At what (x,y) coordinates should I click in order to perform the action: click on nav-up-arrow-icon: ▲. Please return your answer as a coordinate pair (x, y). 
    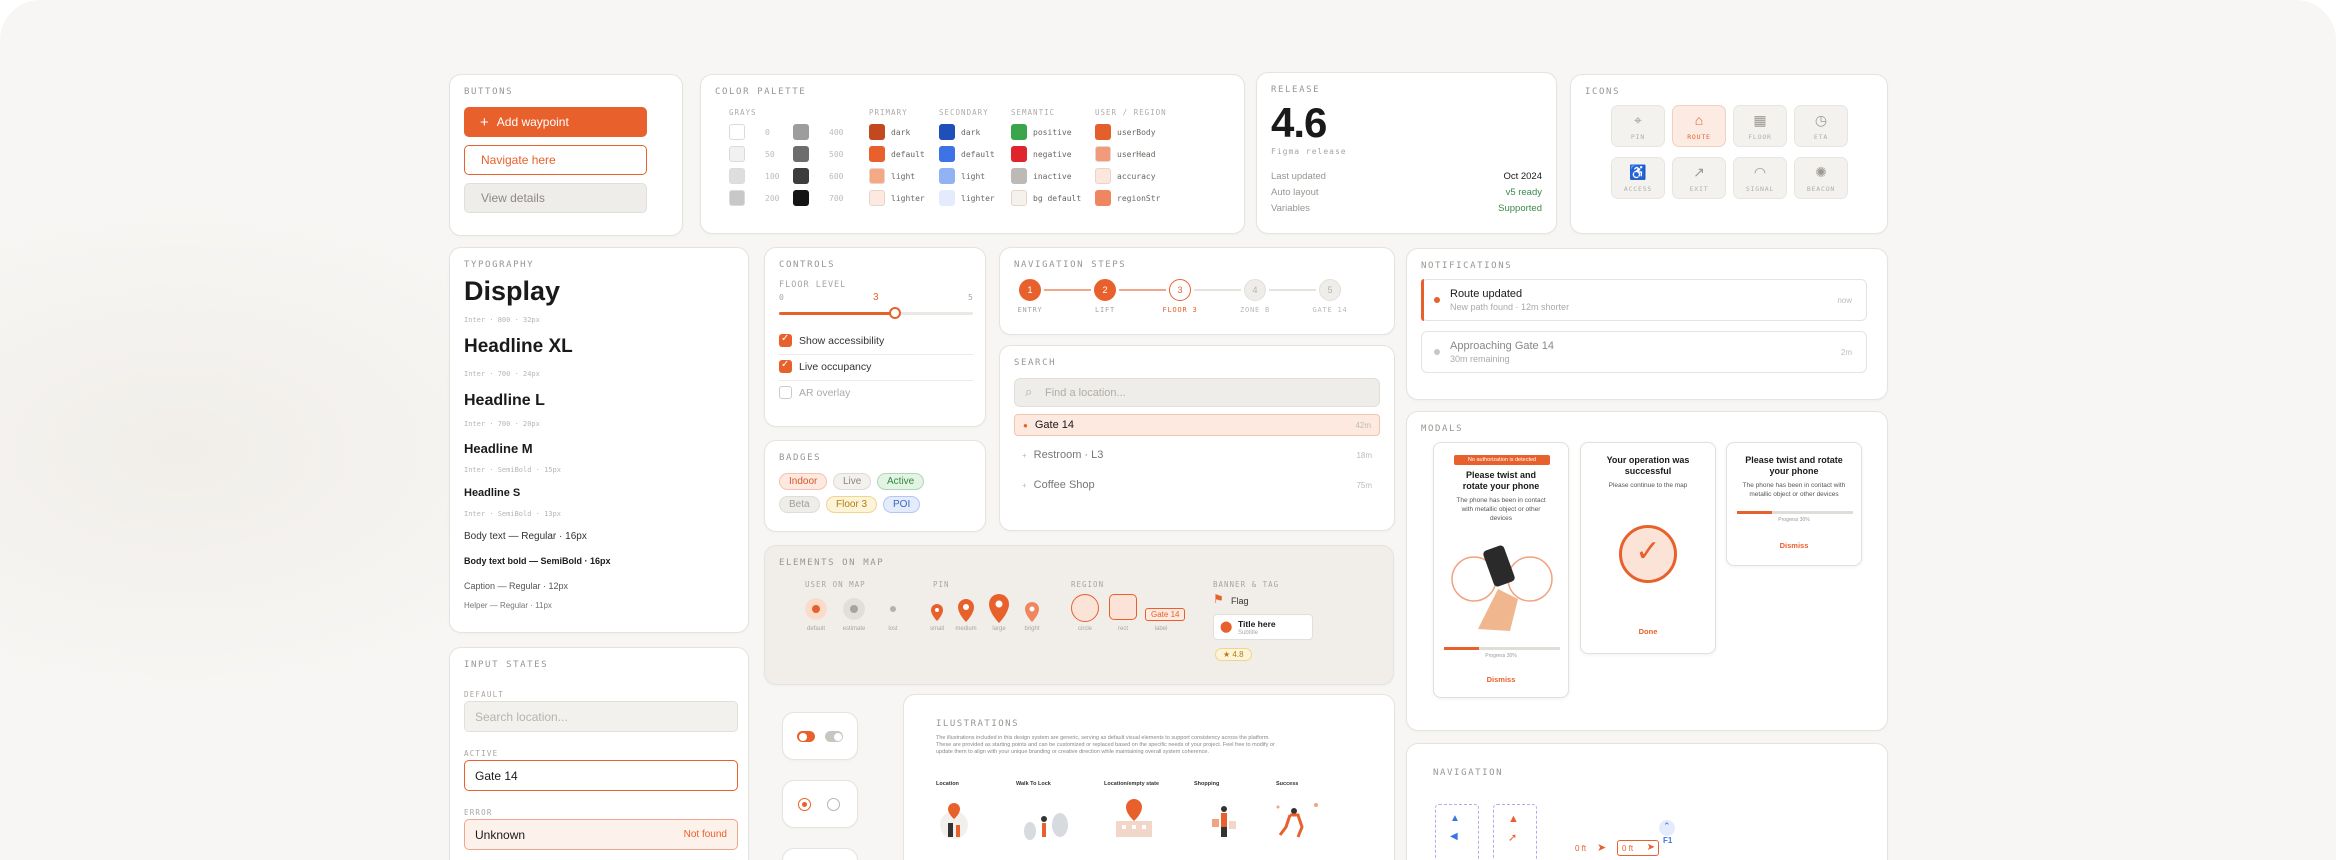
    Looking at the image, I should click on (1455, 818).